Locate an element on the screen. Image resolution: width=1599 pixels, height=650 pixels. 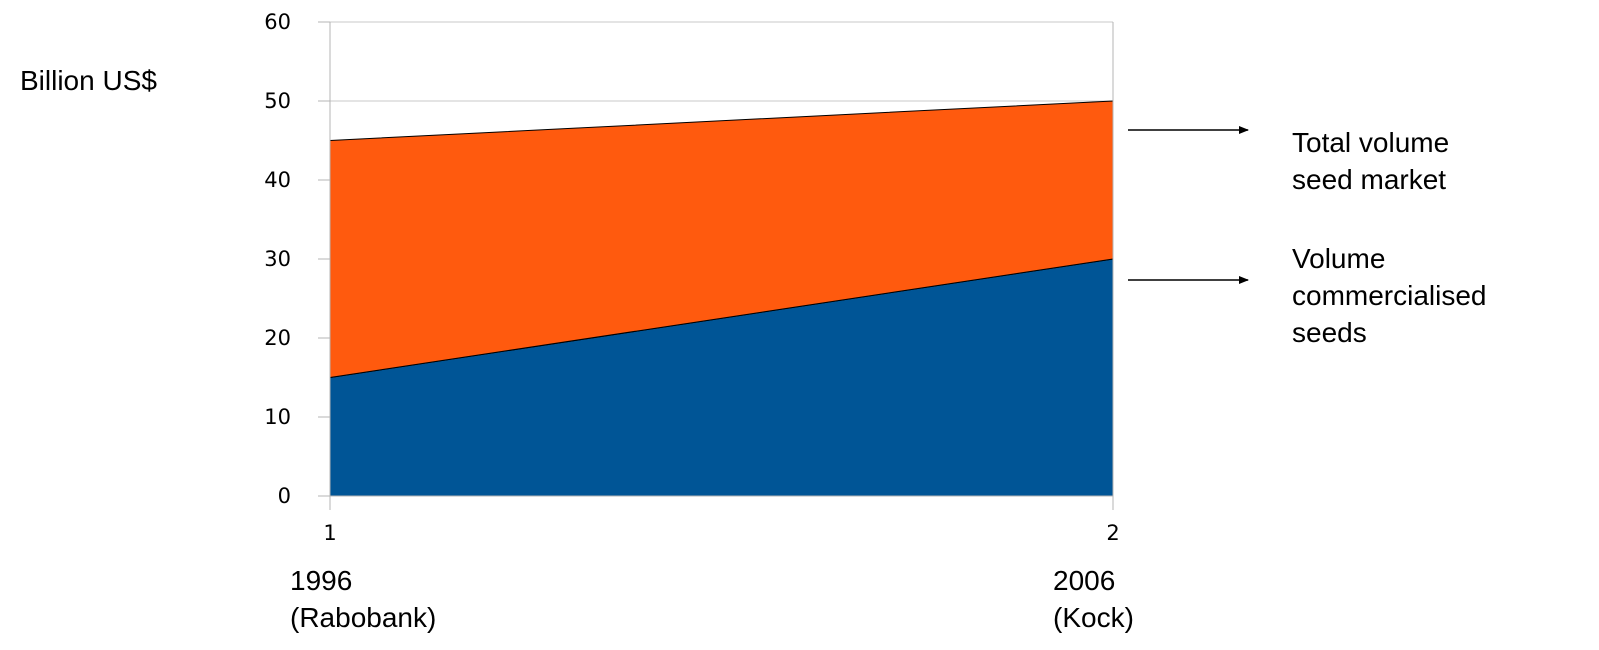
xtick-label-1: 1 is located at coordinates (329, 533).